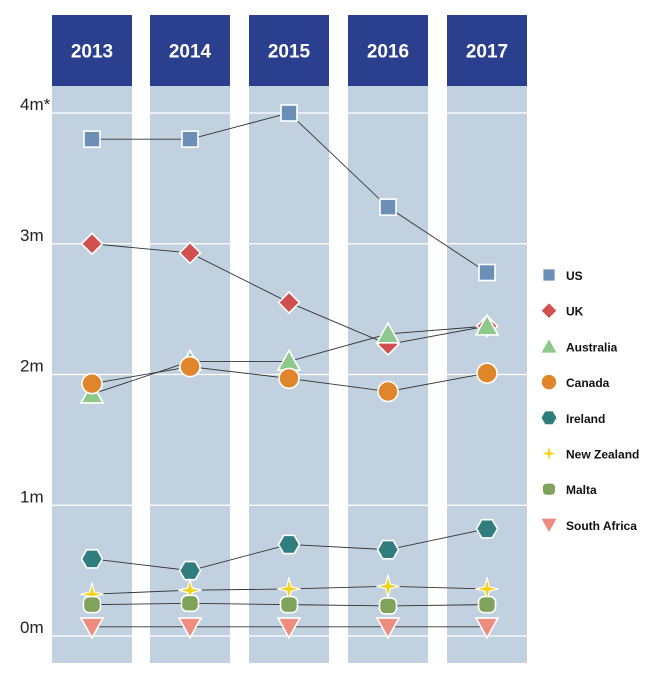  Describe the element at coordinates (35, 104) in the screenshot. I see `y-tick-label-4m: 4m*` at that location.